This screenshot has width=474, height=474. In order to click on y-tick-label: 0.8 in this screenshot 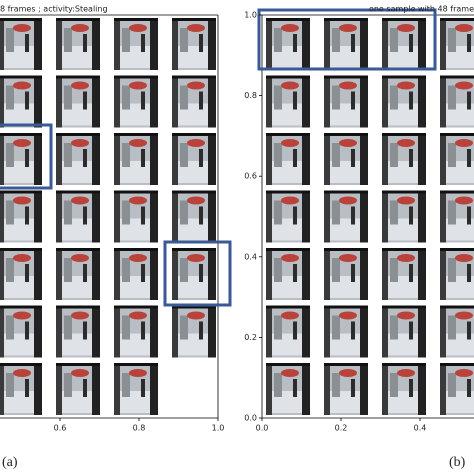, I will do `click(250, 95)`.